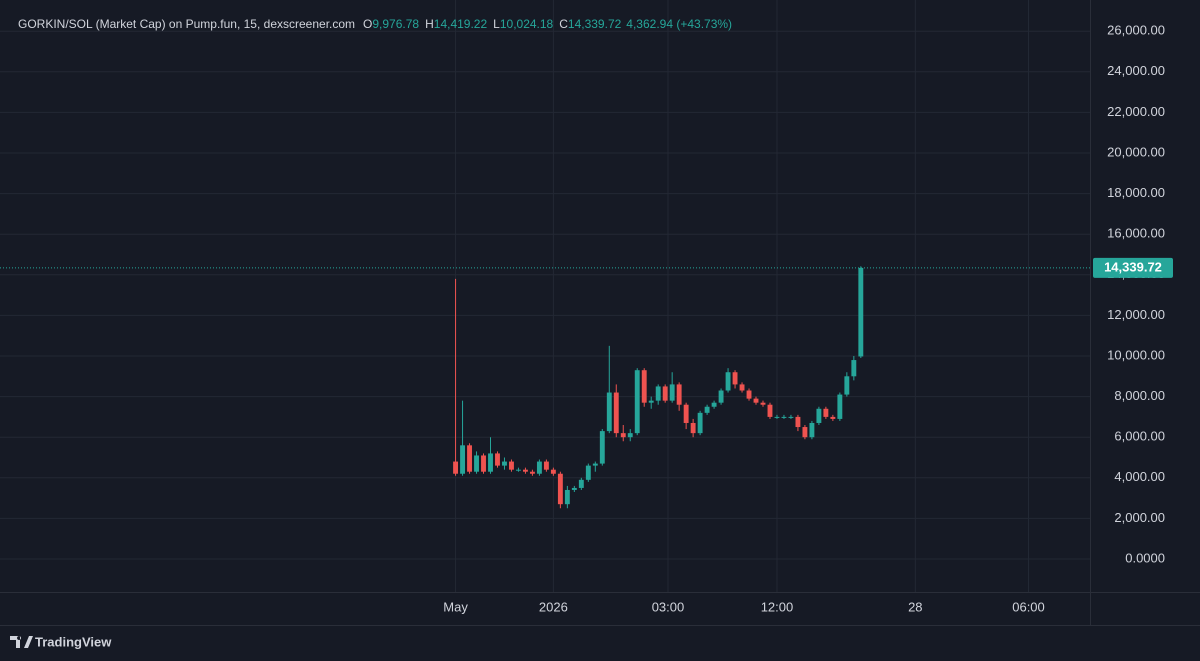  I want to click on y-tick-label: 24,000.00, so click(1136, 70).